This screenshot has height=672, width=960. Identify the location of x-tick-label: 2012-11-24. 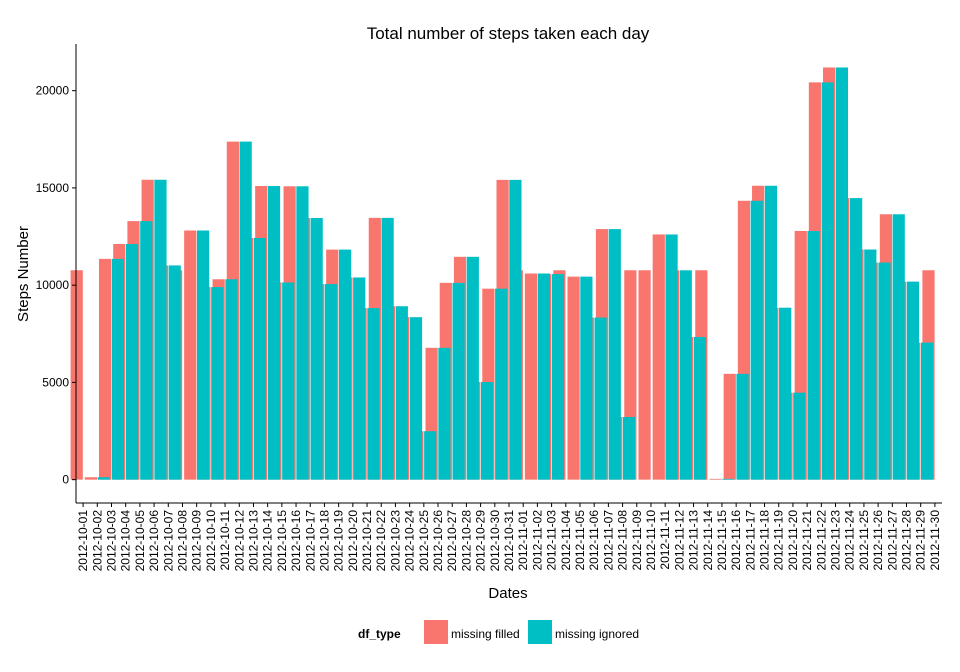
(850, 540).